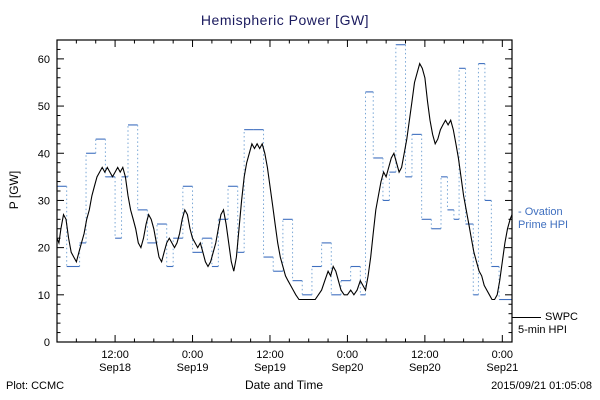 The image size is (600, 400). What do you see at coordinates (542, 330) in the screenshot?
I see `legend-swpc-line2: 5-min HPI` at bounding box center [542, 330].